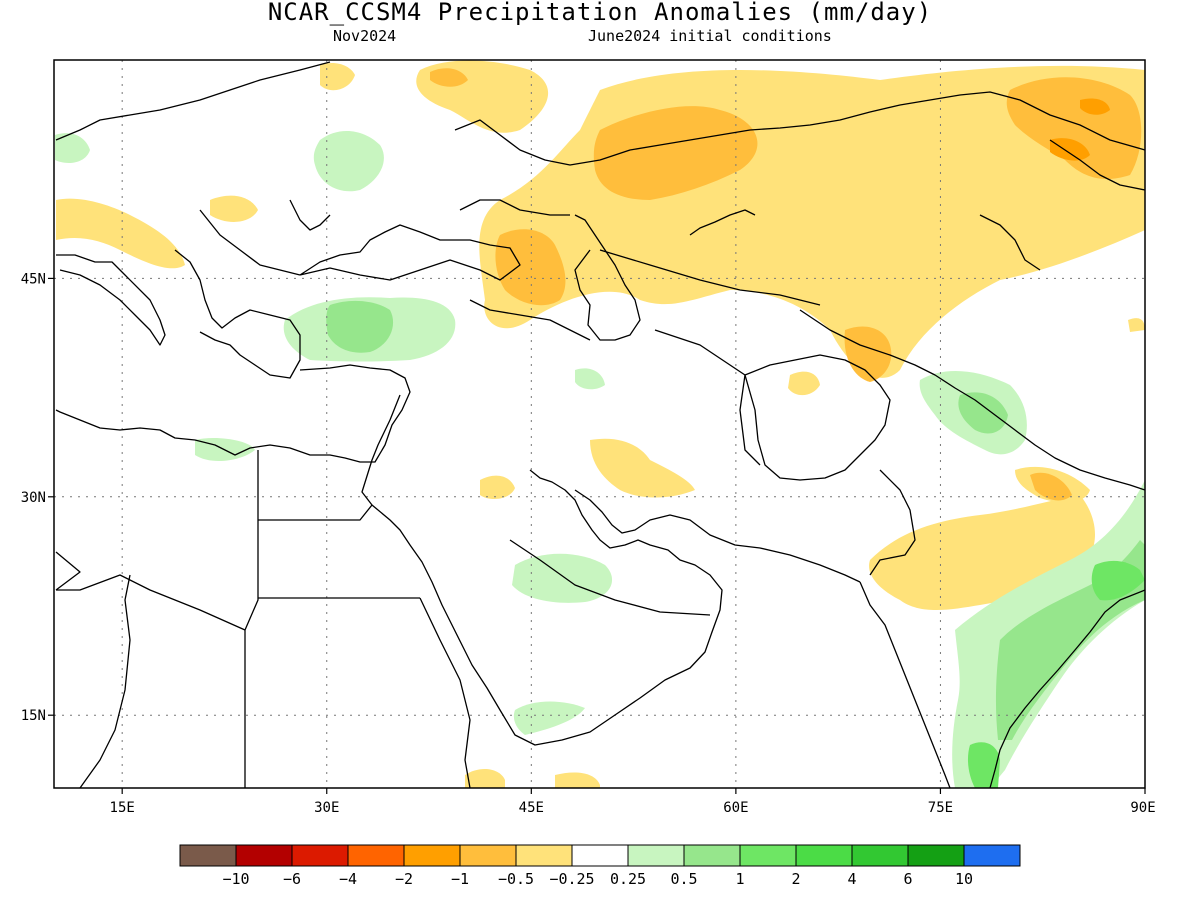  I want to click on lat-tick-label: 45N, so click(33, 279).